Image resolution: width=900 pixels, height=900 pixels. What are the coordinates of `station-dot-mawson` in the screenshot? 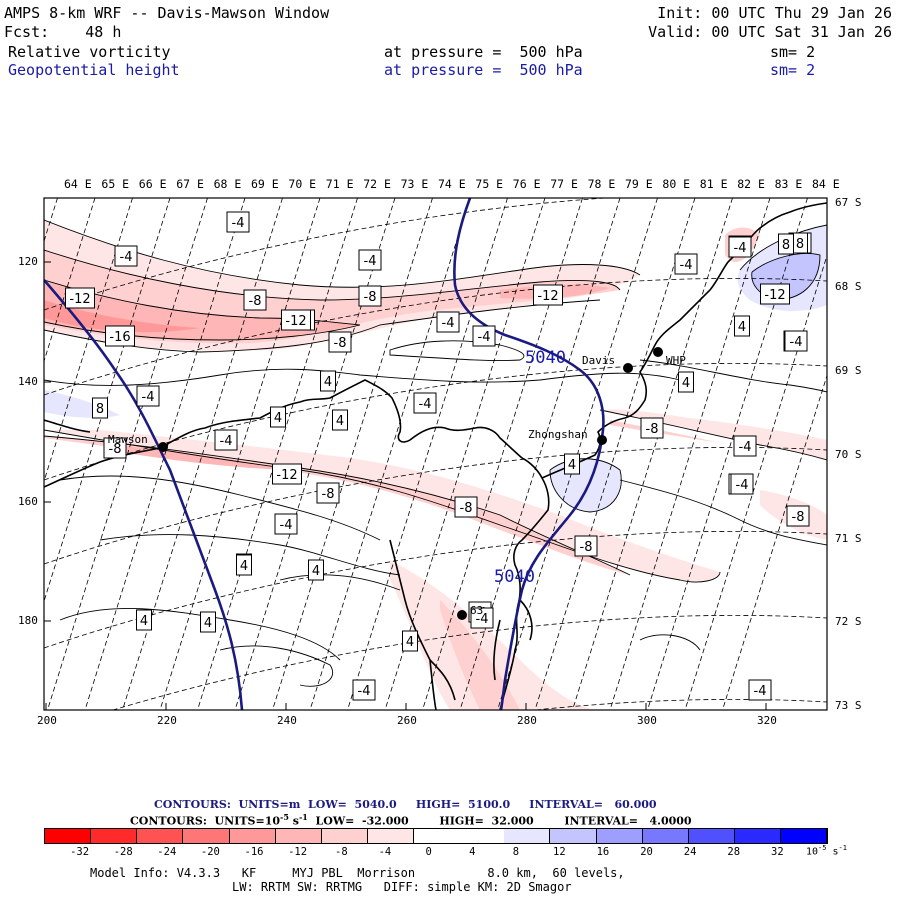 It's located at (163, 447).